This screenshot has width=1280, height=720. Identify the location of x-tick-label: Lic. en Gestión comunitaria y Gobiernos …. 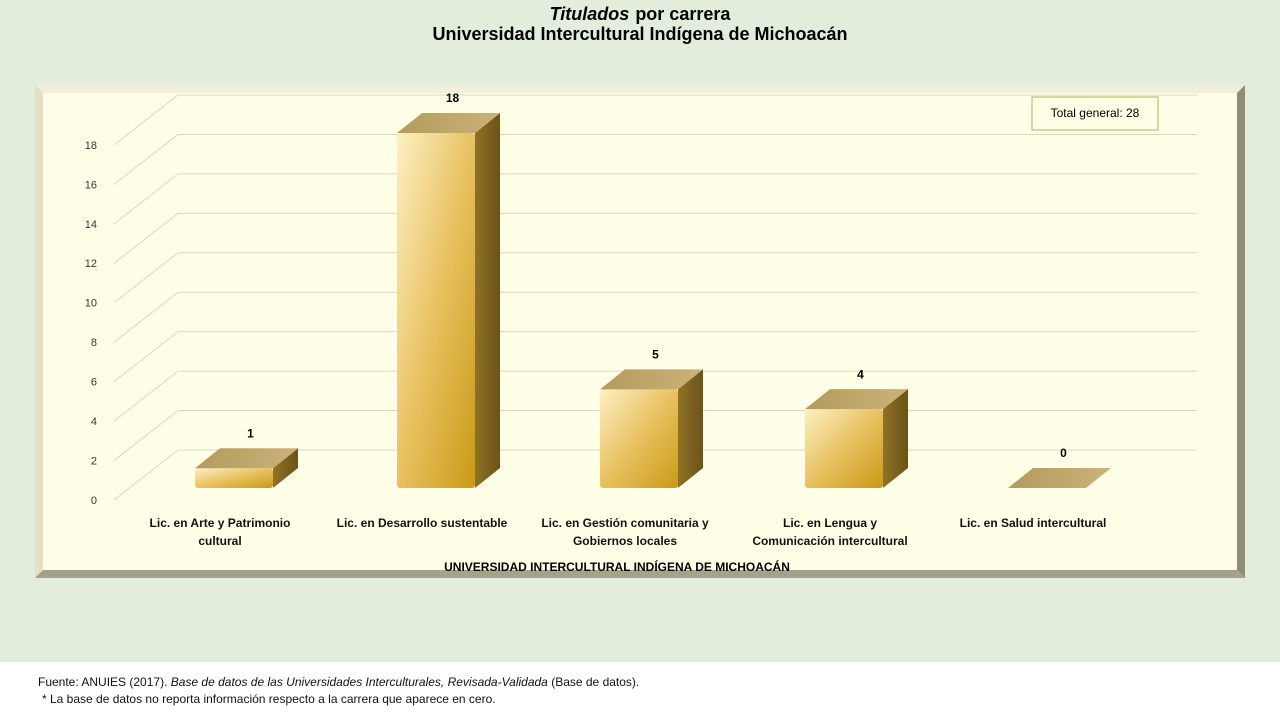
(625, 532).